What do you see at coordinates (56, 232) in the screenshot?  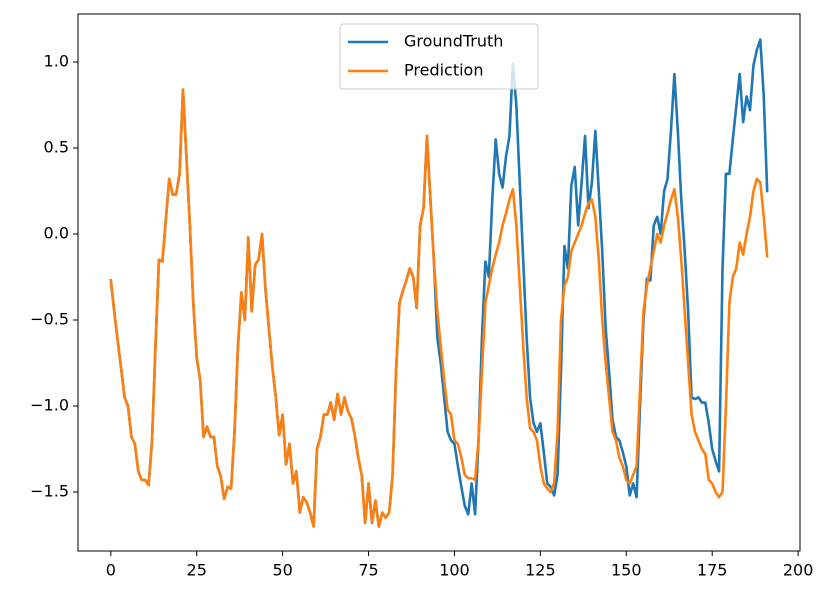 I see `y-tick-label: 0.0` at bounding box center [56, 232].